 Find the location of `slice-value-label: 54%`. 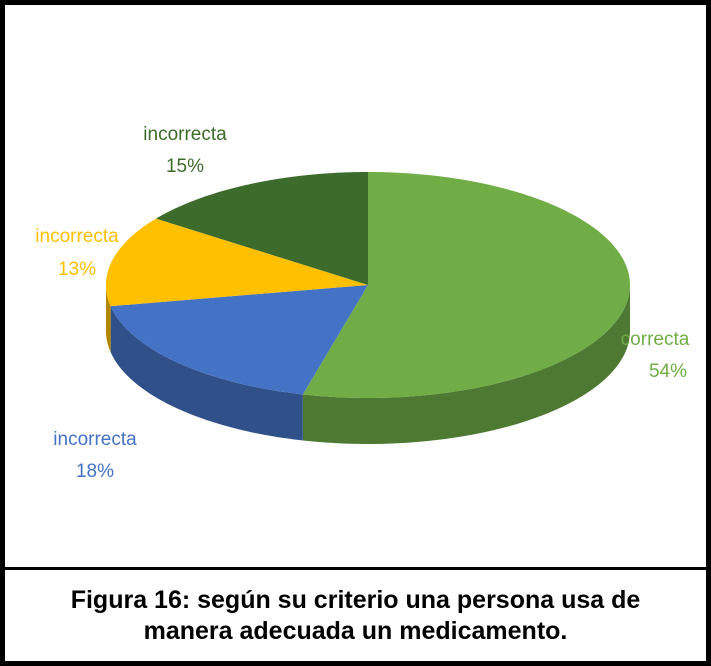

slice-value-label: 54% is located at coordinates (668, 371).